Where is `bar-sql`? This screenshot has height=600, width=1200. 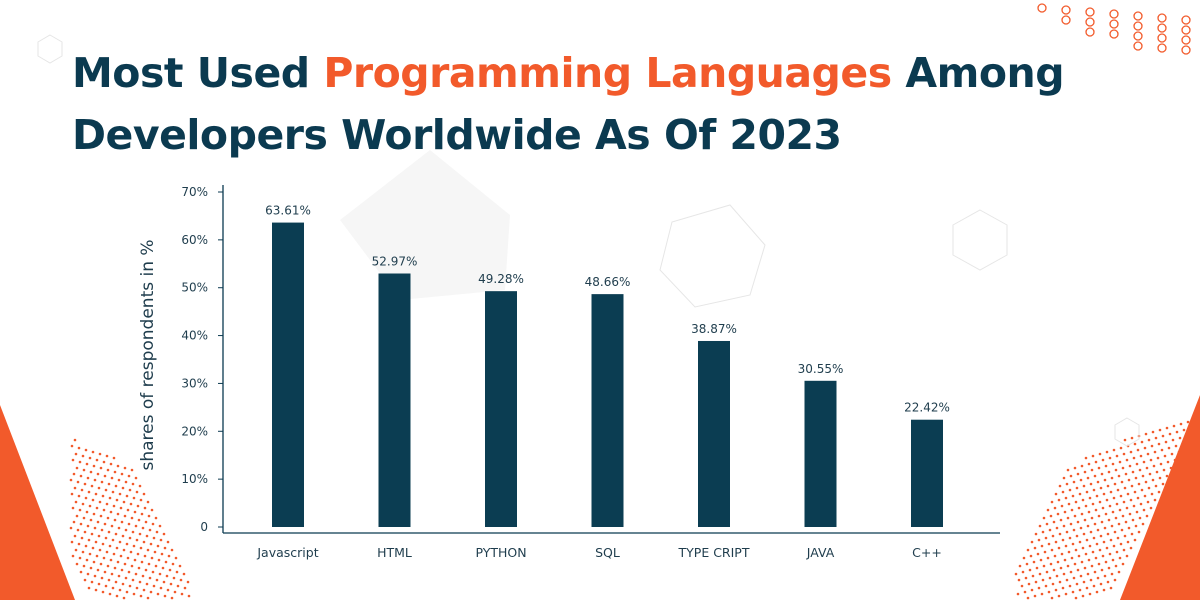 bar-sql is located at coordinates (607, 410).